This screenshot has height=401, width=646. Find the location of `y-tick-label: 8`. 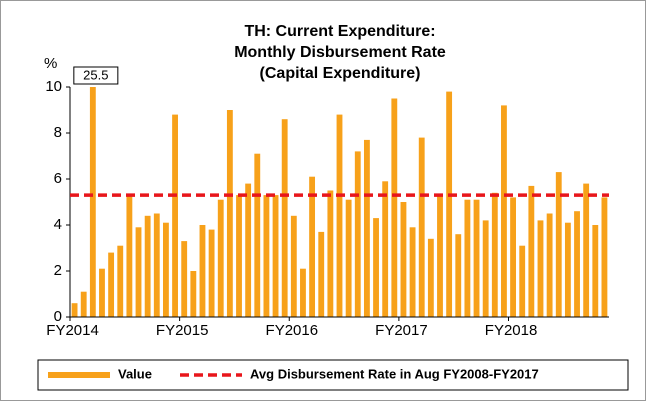

y-tick-label: 8 is located at coordinates (58, 132).